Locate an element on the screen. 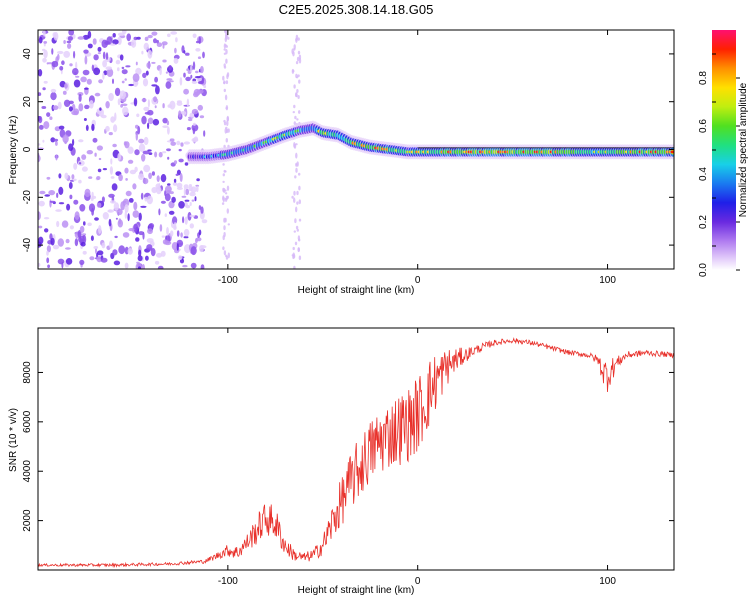 This screenshot has height=600, width=750. colorbar-tick-label: 0.2 is located at coordinates (703, 222).